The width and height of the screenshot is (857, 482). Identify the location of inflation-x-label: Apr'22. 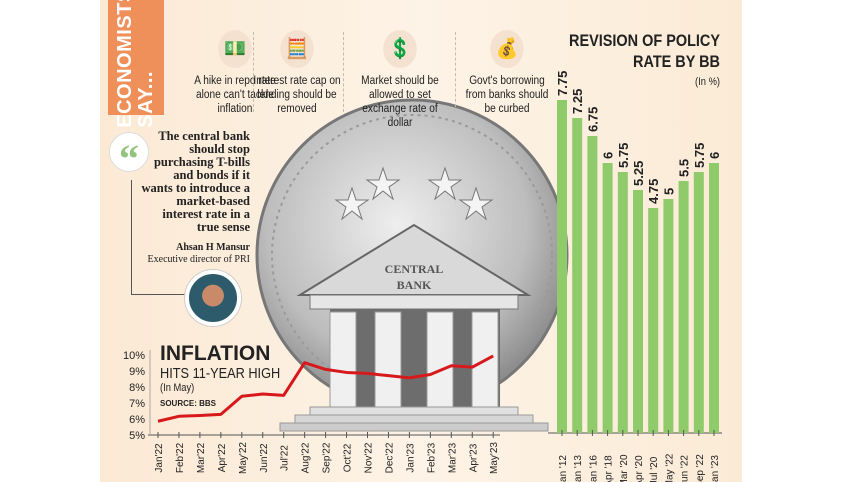
(222, 457).